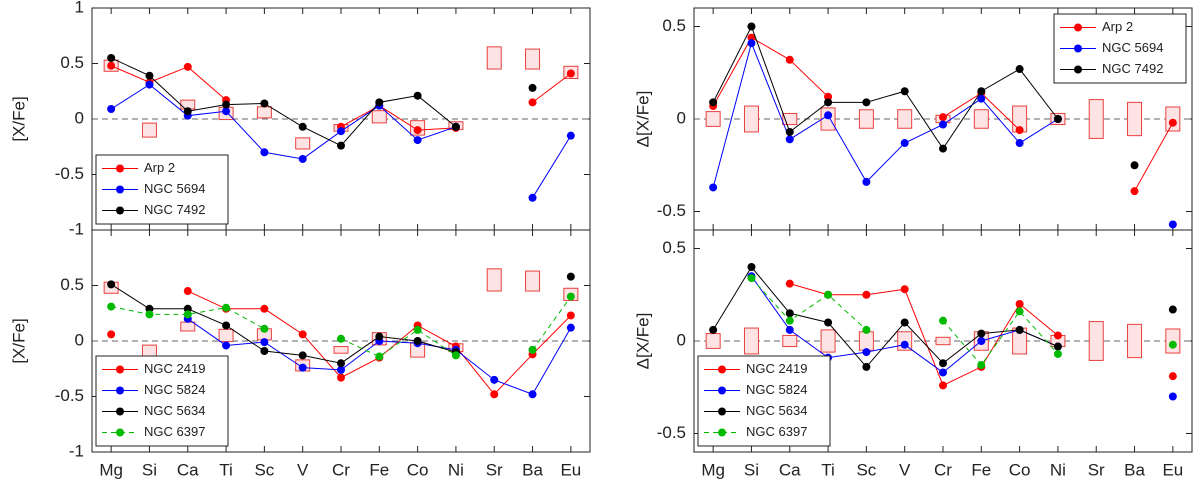 This screenshot has width=1200, height=488. What do you see at coordinates (341, 469) in the screenshot?
I see `x-tick-label: Cr` at bounding box center [341, 469].